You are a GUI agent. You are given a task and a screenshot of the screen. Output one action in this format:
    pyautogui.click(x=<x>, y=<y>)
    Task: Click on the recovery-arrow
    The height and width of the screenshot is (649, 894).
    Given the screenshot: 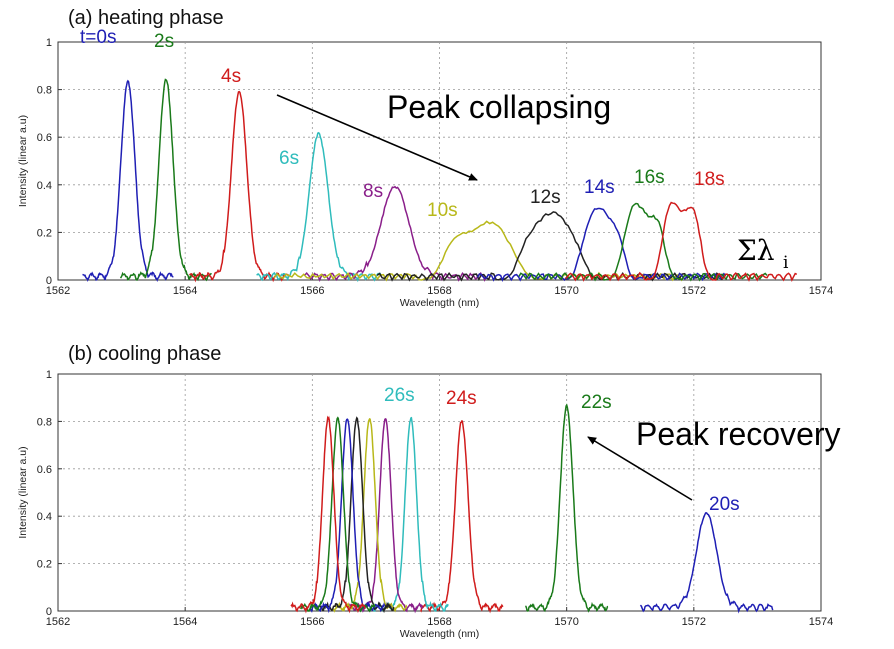 What is the action you would take?
    pyautogui.click(x=640, y=468)
    